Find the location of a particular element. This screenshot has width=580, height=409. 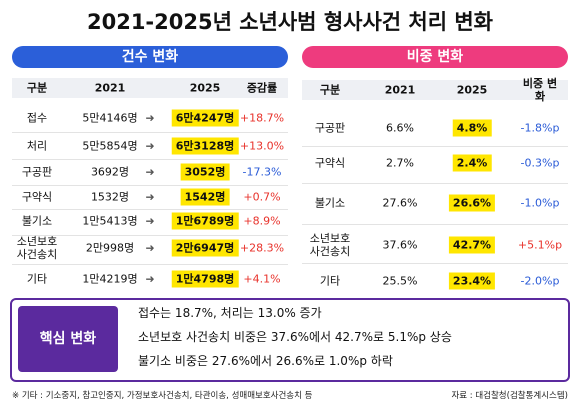

cell-value: 23.4% is located at coordinates (472, 281).